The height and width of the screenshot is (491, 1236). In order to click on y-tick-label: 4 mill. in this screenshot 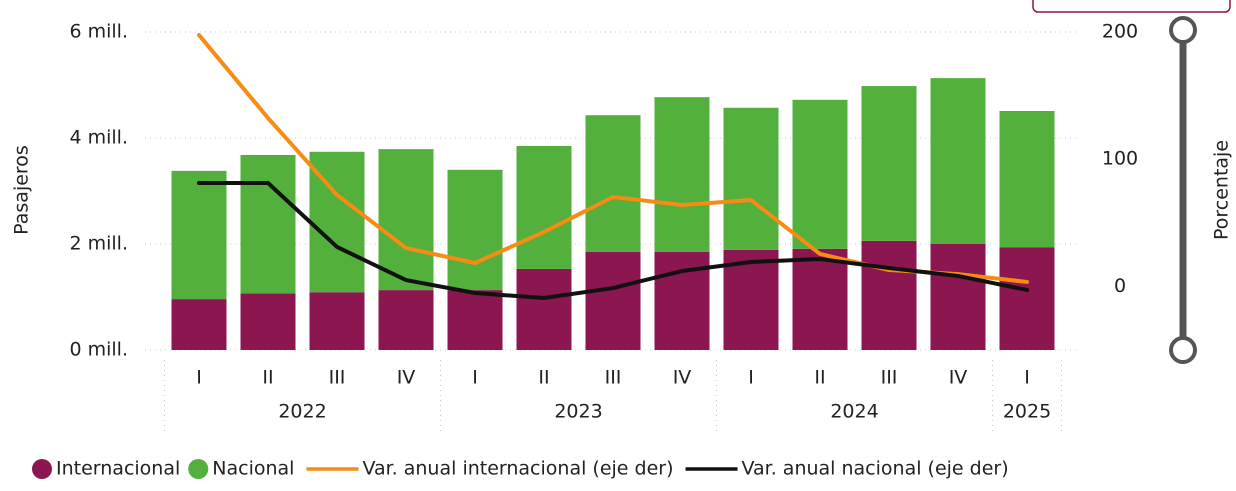, I will do `click(98, 138)`.